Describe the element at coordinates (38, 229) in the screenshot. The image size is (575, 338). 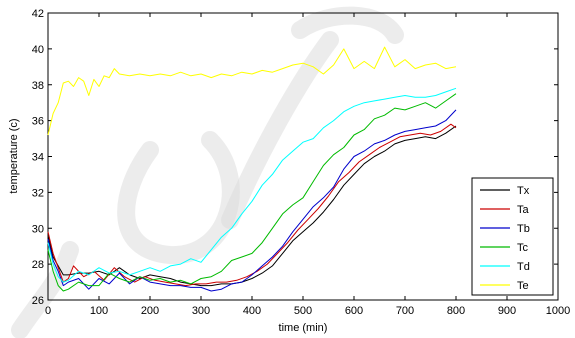
I see `y-tick-label: 30` at that location.